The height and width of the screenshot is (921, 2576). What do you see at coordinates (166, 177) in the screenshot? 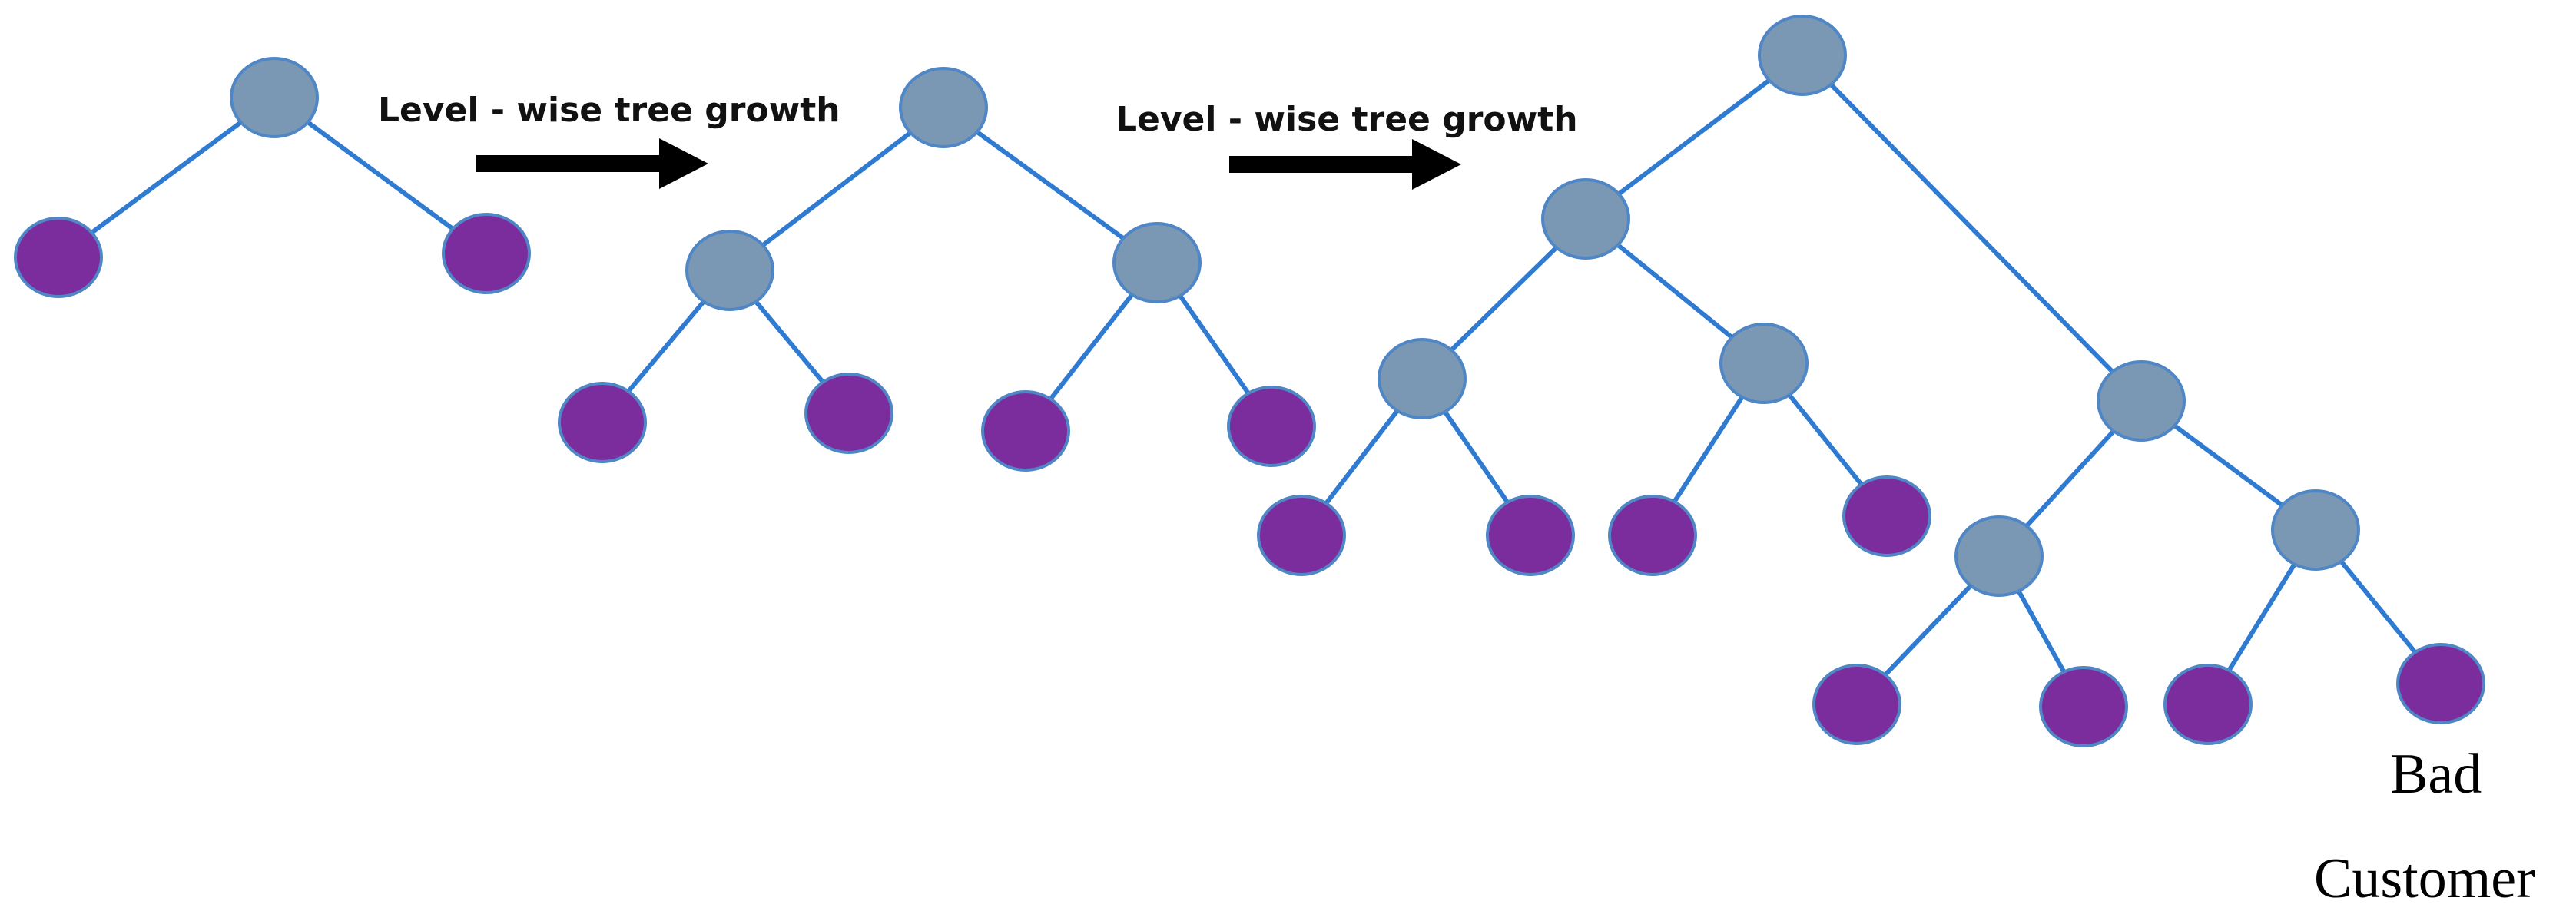
I see `tree-1-edge-a-b` at bounding box center [166, 177].